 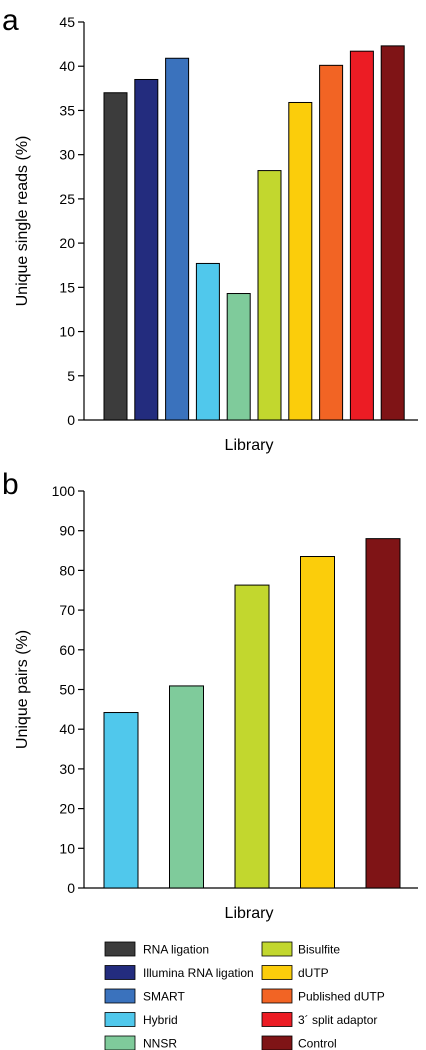 What do you see at coordinates (313, 973) in the screenshot?
I see `legend-label: dUTP` at bounding box center [313, 973].